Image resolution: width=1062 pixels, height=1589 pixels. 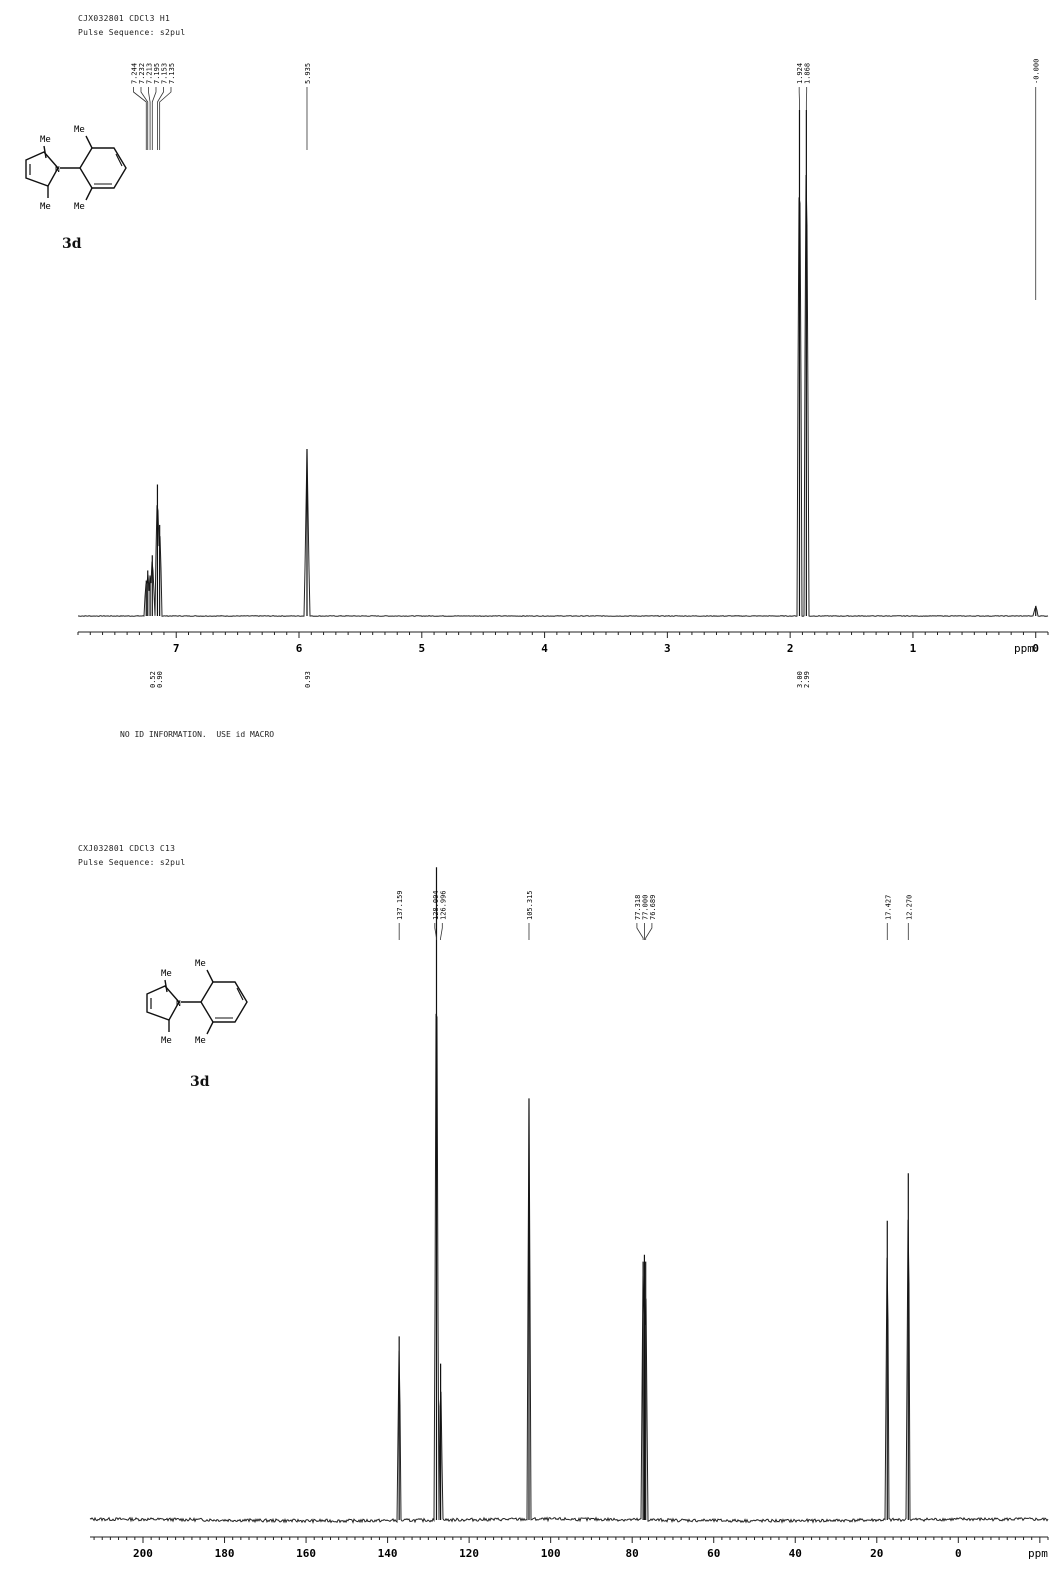 I want to click on x-tick-label: 4, so click(x=544, y=648).